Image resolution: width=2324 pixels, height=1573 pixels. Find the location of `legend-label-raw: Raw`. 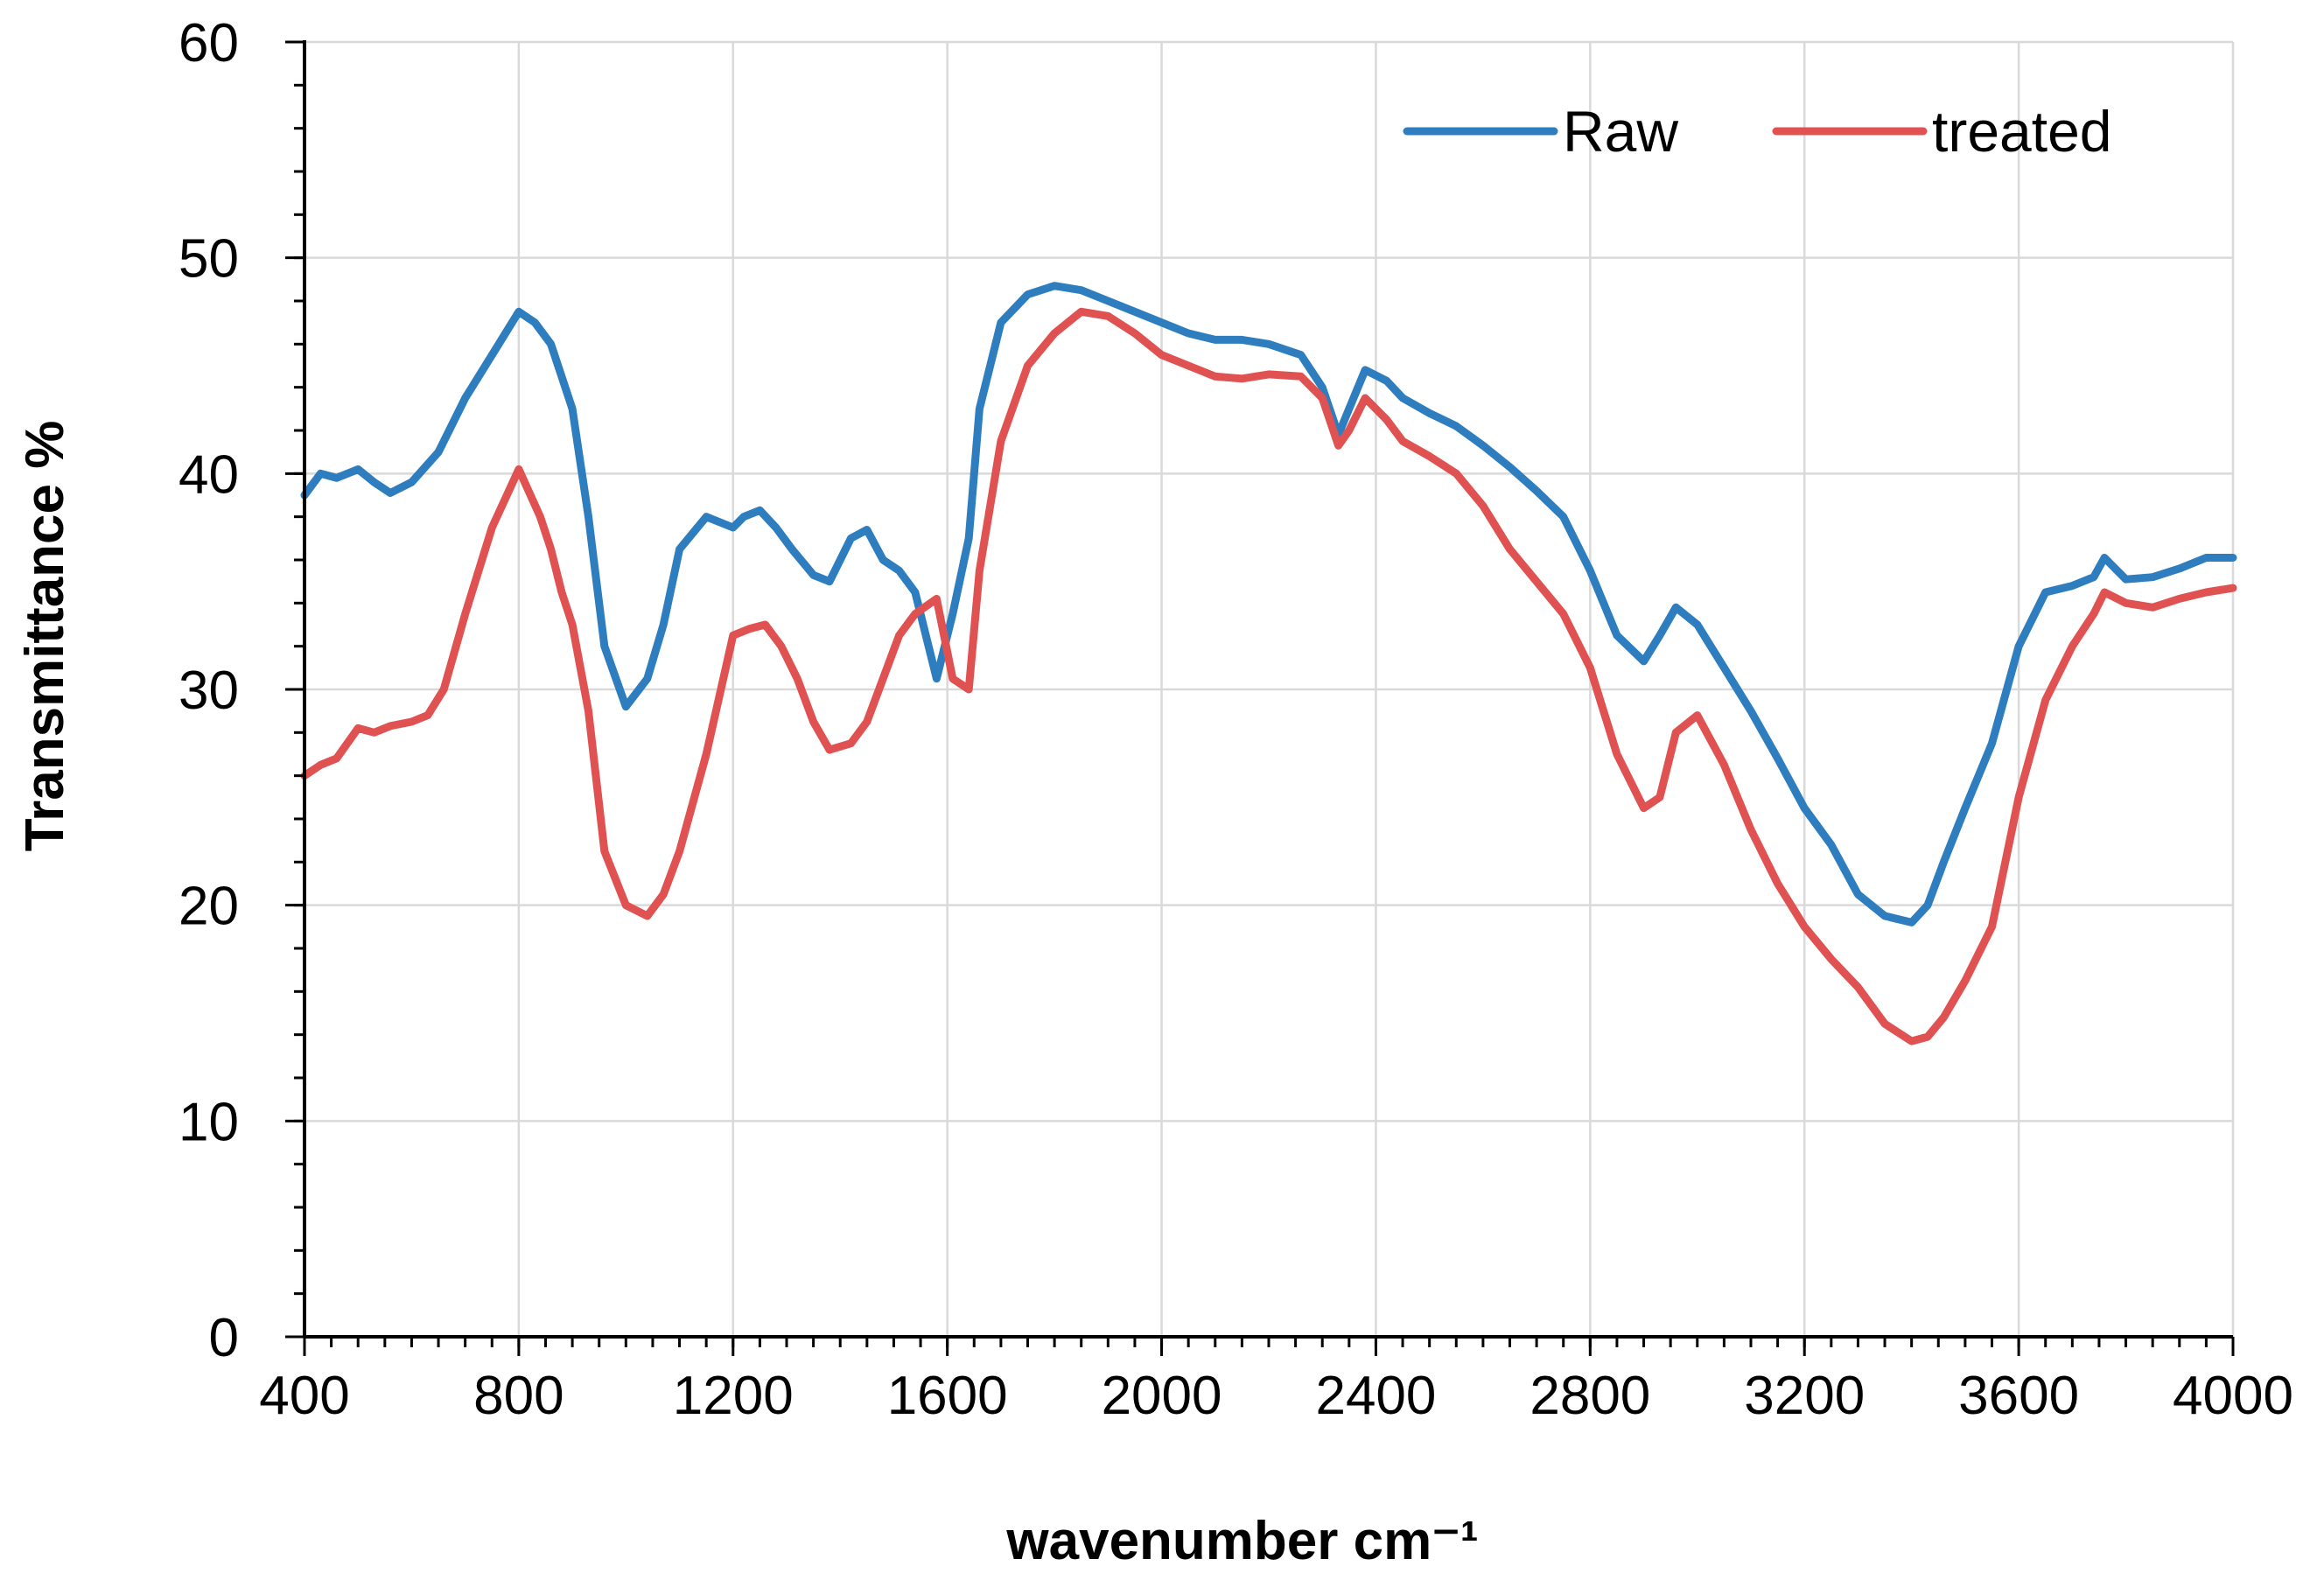

legend-label-raw: Raw is located at coordinates (1620, 131).